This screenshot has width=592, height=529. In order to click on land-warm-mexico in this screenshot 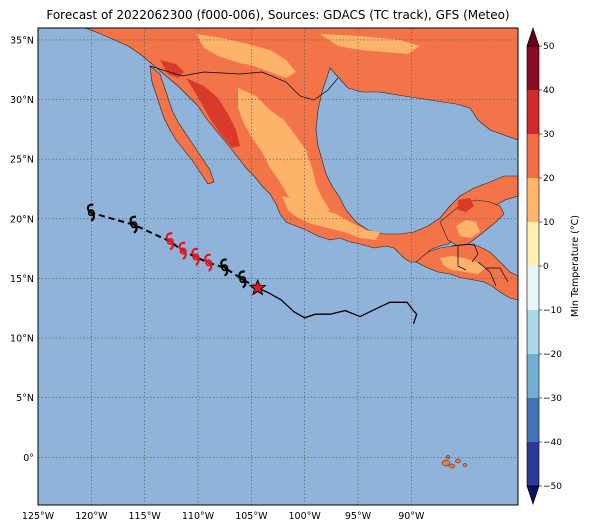, I will do `click(284, 151)`.